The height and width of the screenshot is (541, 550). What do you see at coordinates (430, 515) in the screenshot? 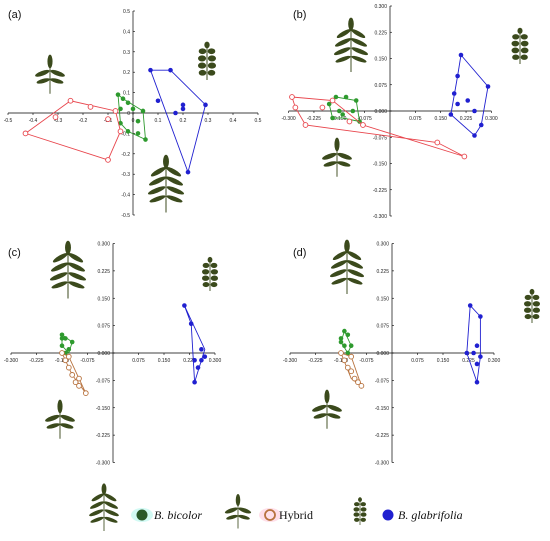
I see `legend-glabrifolia-text: B. glabrifolia` at bounding box center [430, 515].